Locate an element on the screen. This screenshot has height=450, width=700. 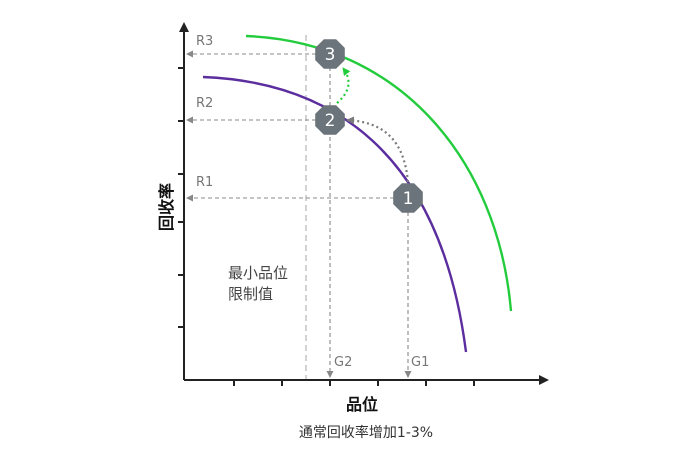
data-point-2: 2 is located at coordinates (330, 120).